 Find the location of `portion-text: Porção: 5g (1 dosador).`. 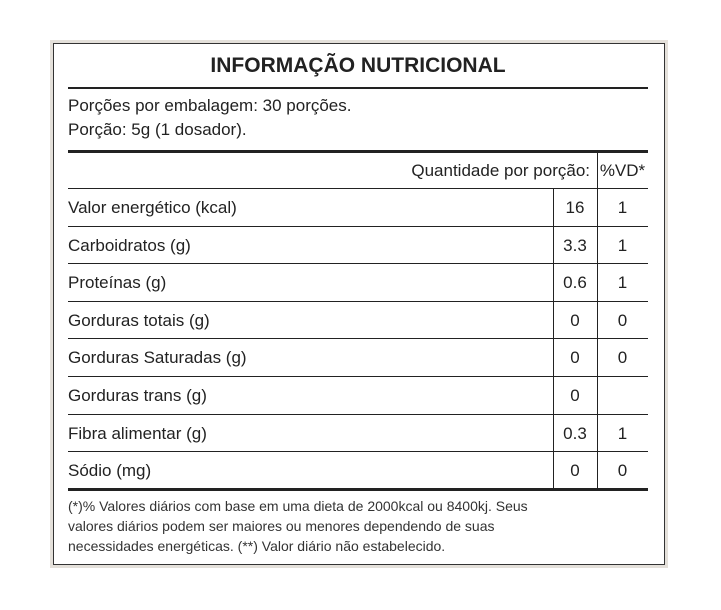

portion-text: Porção: 5g (1 dosador). is located at coordinates (157, 129).